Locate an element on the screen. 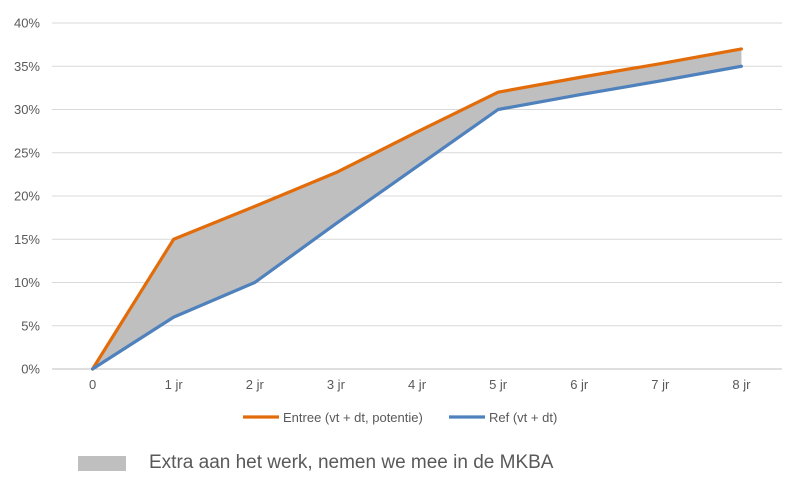  x-tick-label: 1 jr is located at coordinates (174, 384).